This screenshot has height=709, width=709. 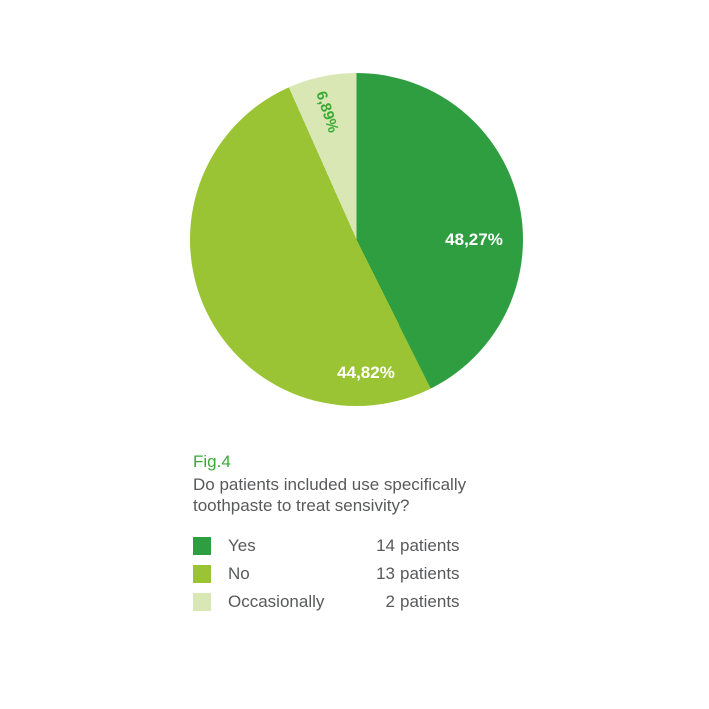 I want to click on legend-swatch-no, so click(x=202, y=574).